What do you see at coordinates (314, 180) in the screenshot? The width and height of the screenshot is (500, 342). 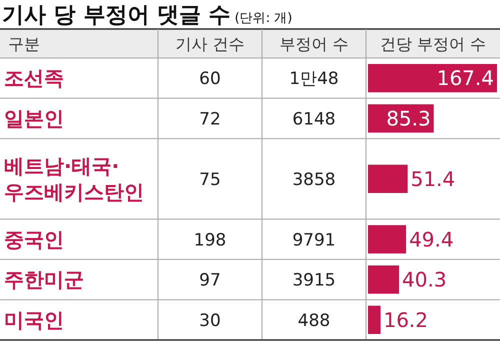 I see `text: 3858` at bounding box center [314, 180].